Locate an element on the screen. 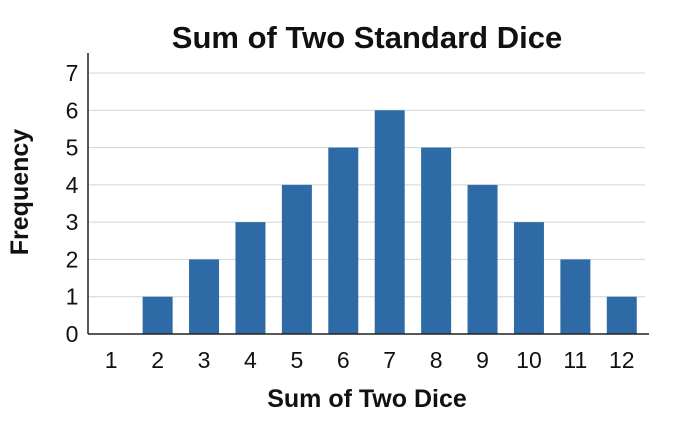  y-tick-label: 2 is located at coordinates (72, 259).